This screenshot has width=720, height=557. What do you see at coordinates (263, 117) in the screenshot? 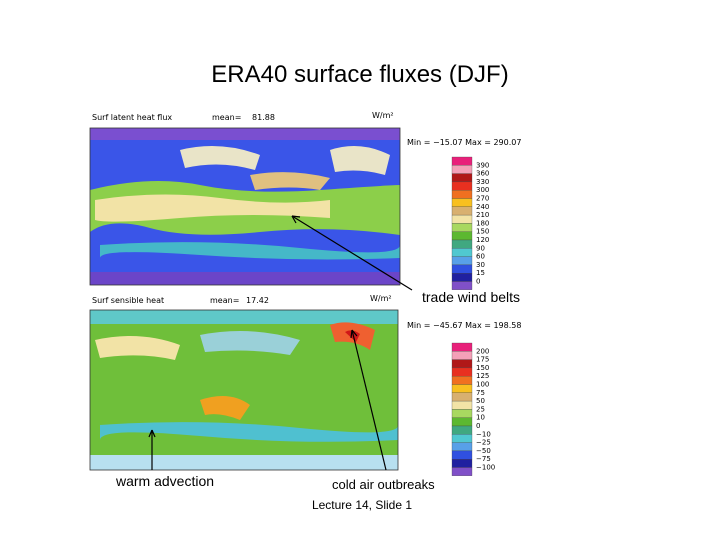
I see `mean-value: 81.88` at bounding box center [263, 117].